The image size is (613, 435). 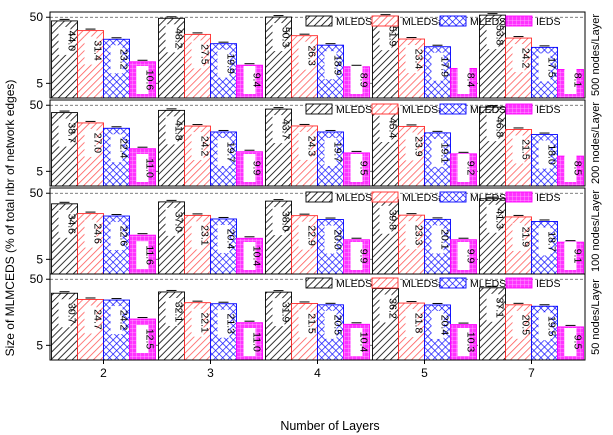 What do you see at coordinates (419, 59) in the screenshot?
I see `value-label: 23.4` at bounding box center [419, 59].